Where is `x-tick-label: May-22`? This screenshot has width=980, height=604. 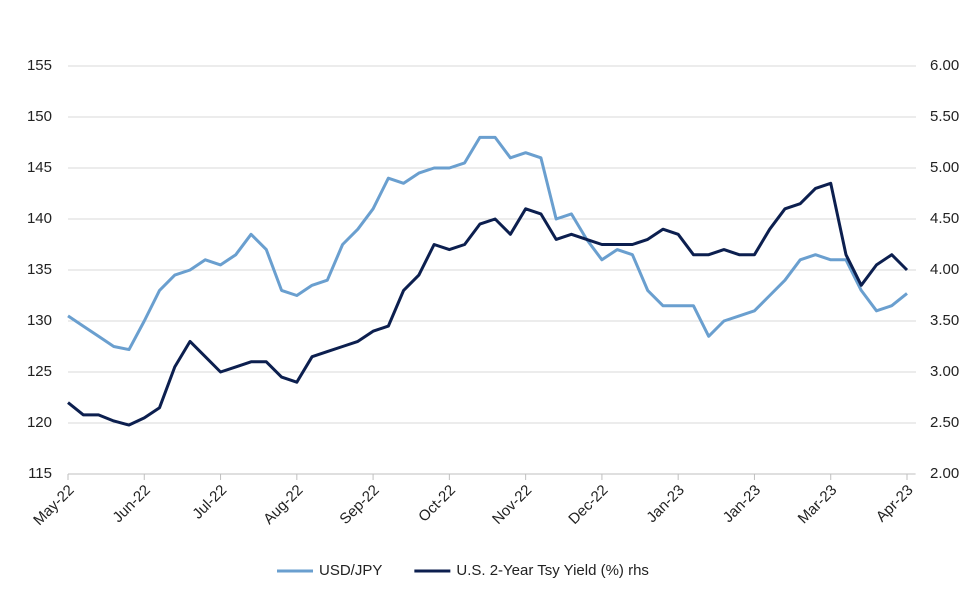 x-tick-label: May-22 is located at coordinates (53, 505).